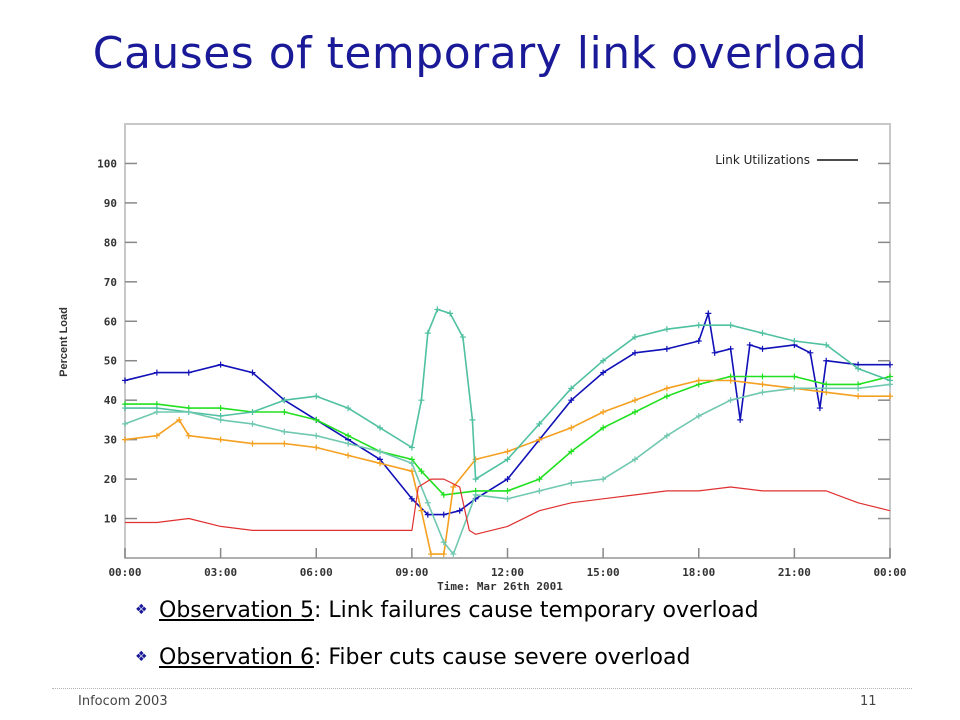 Image resolution: width=960 pixels, height=720 pixels. I want to click on x-tick-label: 21:00, so click(794, 572).